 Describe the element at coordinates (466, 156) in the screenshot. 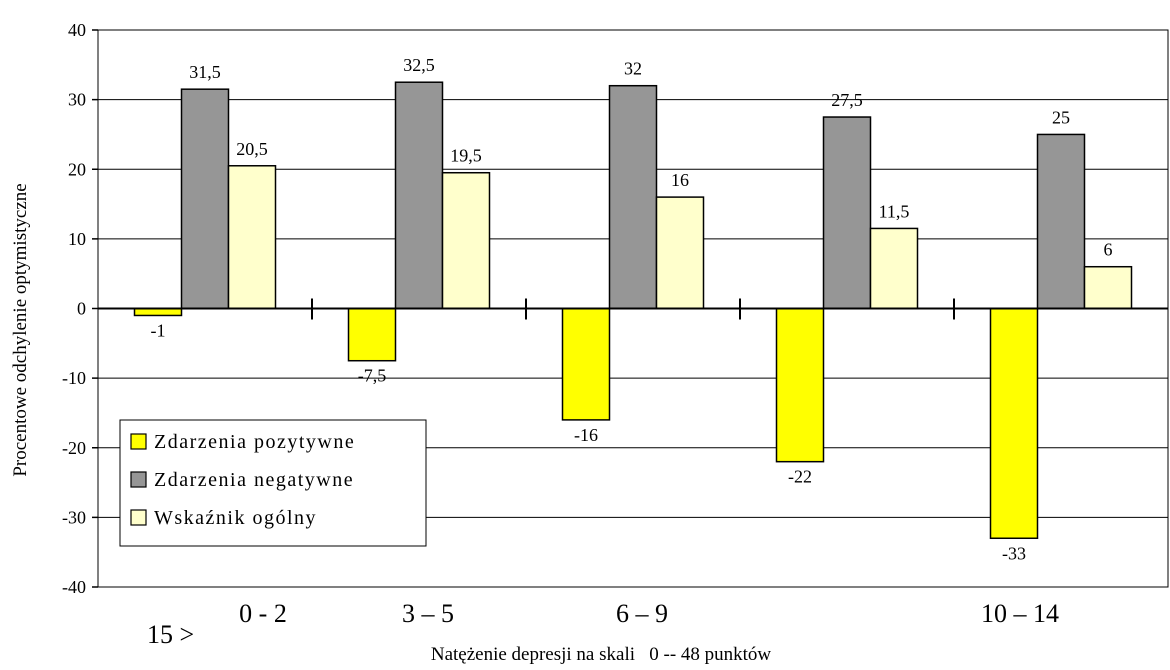

I see `data-label: 19,5` at that location.